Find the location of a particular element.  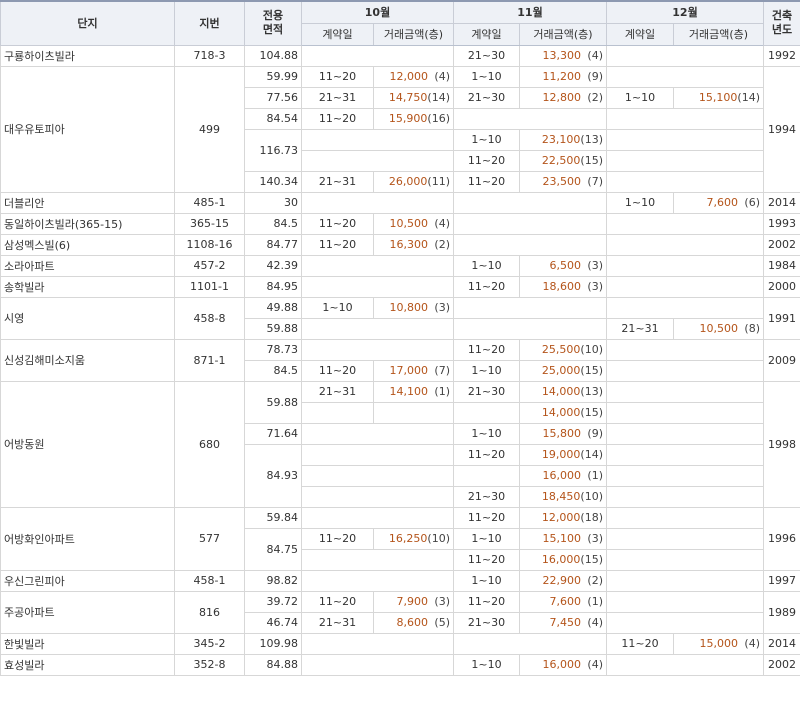

complex-name: 신성김해미소지움 is located at coordinates (87, 360).